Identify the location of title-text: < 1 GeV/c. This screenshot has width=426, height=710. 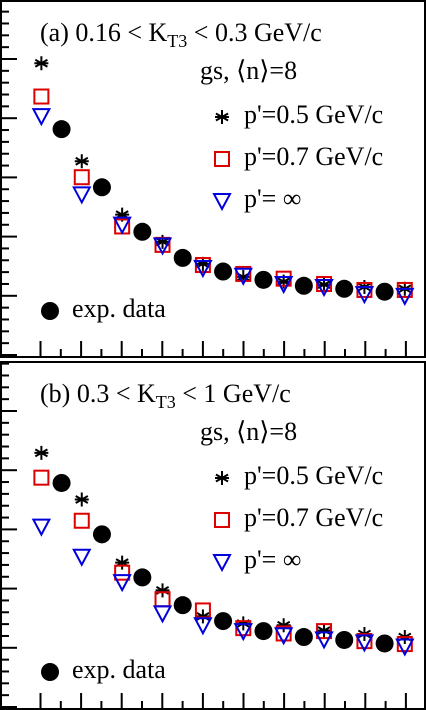
(233, 393).